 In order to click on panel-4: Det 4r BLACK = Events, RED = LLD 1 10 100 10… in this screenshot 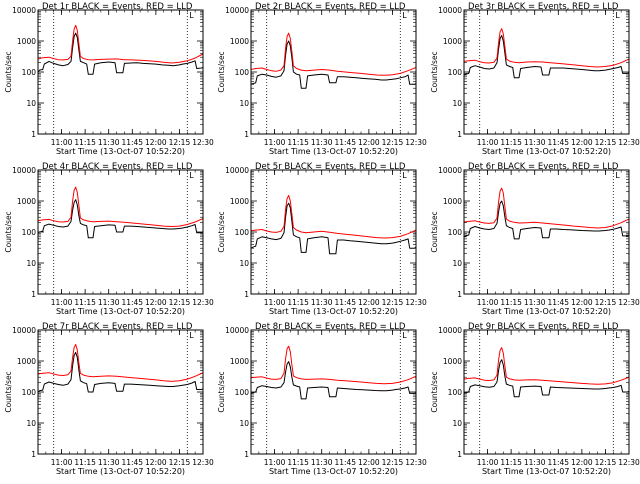, I will do `click(109, 239)`.